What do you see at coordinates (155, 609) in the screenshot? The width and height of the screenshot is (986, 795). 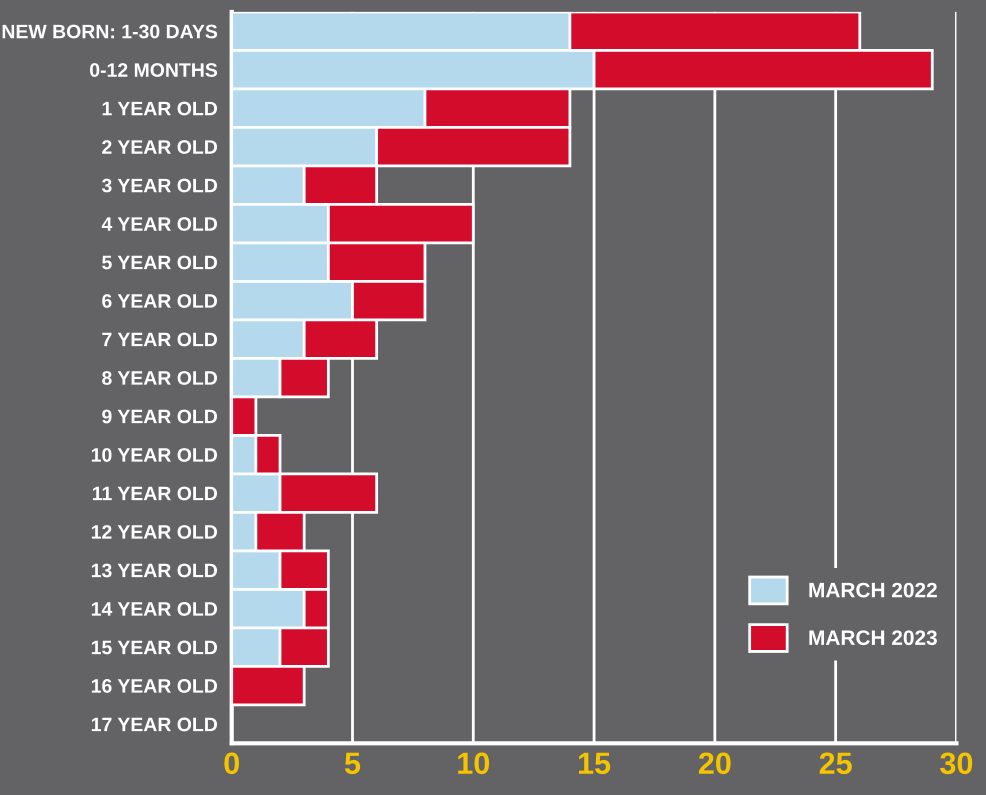 I see `y-tick-label: 14 YEAR OLD` at bounding box center [155, 609].